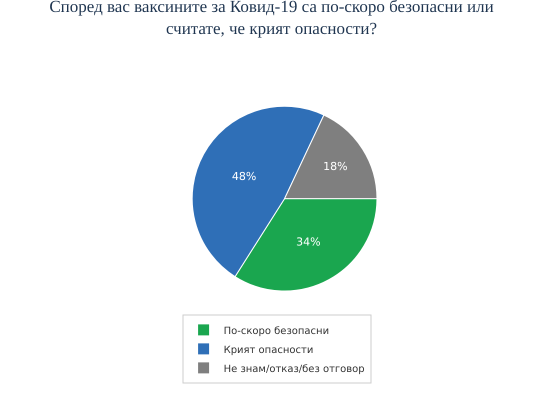  Describe the element at coordinates (308, 241) in the screenshot. I see `data-label: 34%` at that location.